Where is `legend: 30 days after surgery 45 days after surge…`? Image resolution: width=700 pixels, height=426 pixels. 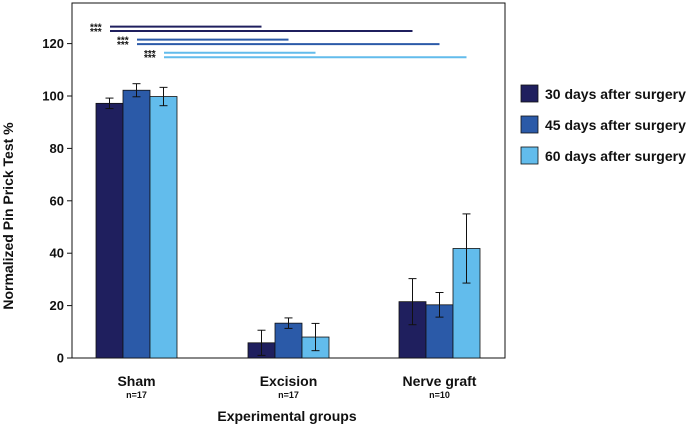
legend: 30 days after surgery 45 days after surge… is located at coordinates (603, 124).